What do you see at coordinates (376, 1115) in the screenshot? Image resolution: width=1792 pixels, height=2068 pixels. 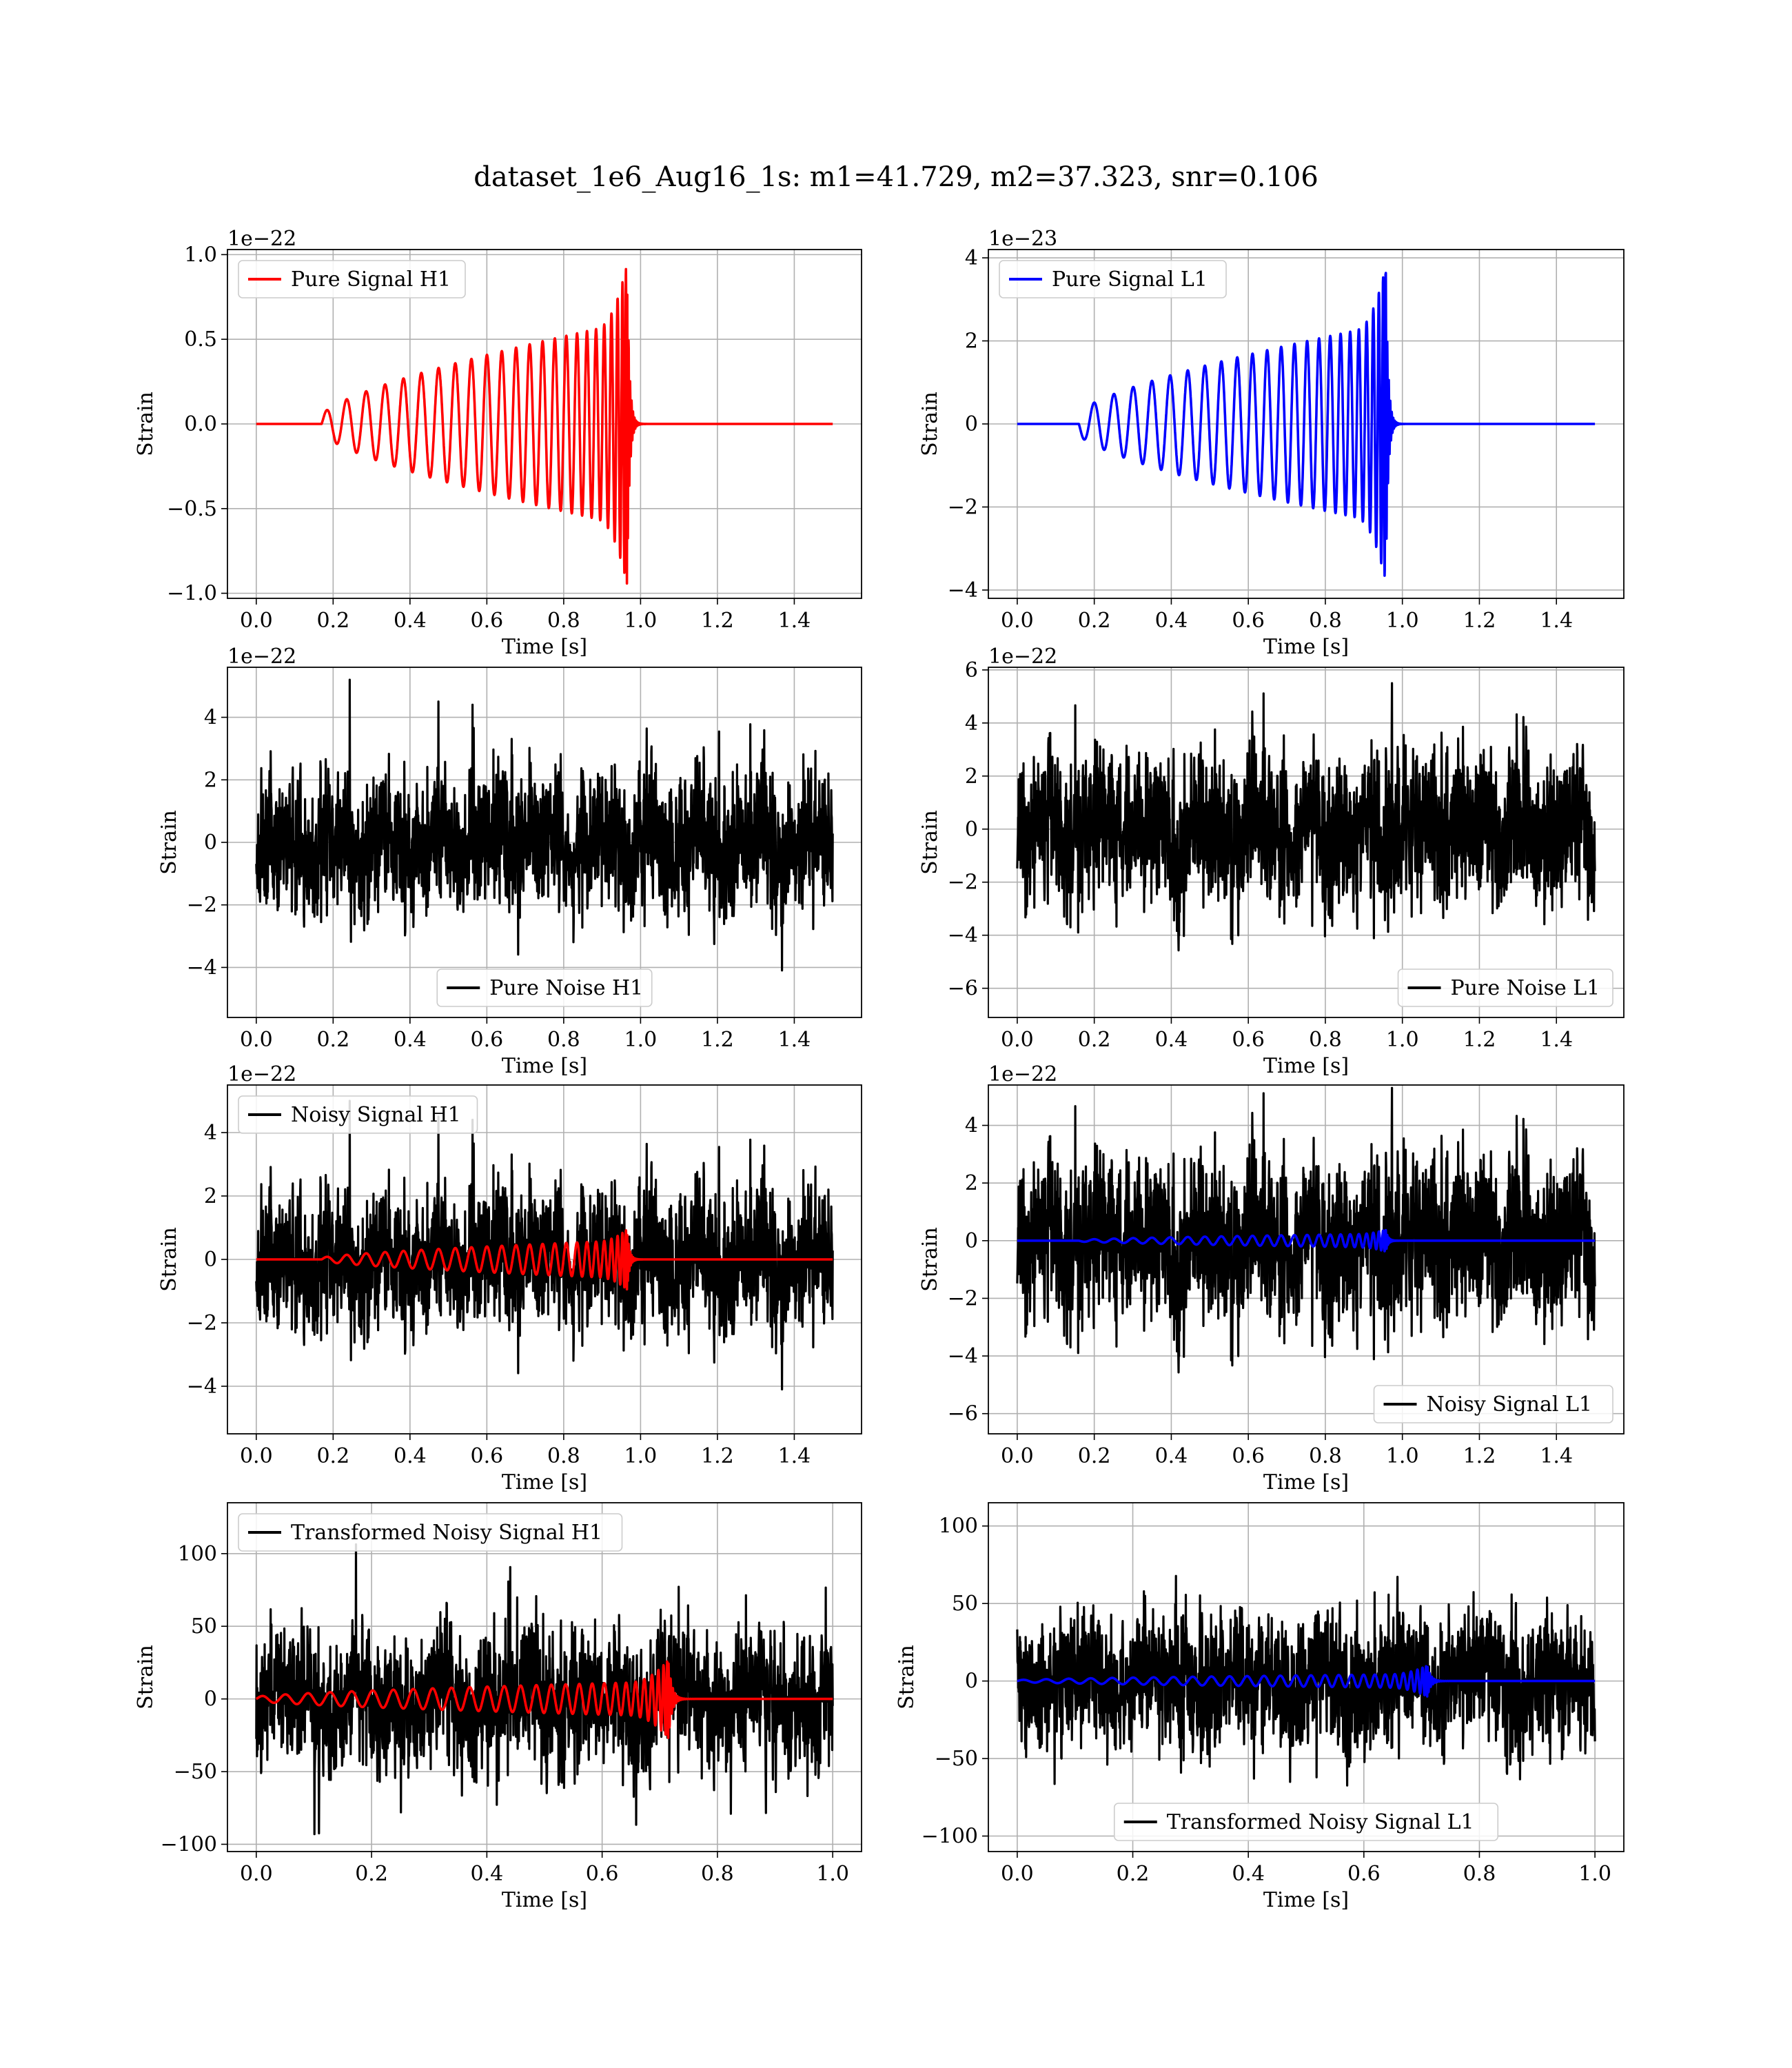 I see `legend-label: Noisy Signal H1` at bounding box center [376, 1115].